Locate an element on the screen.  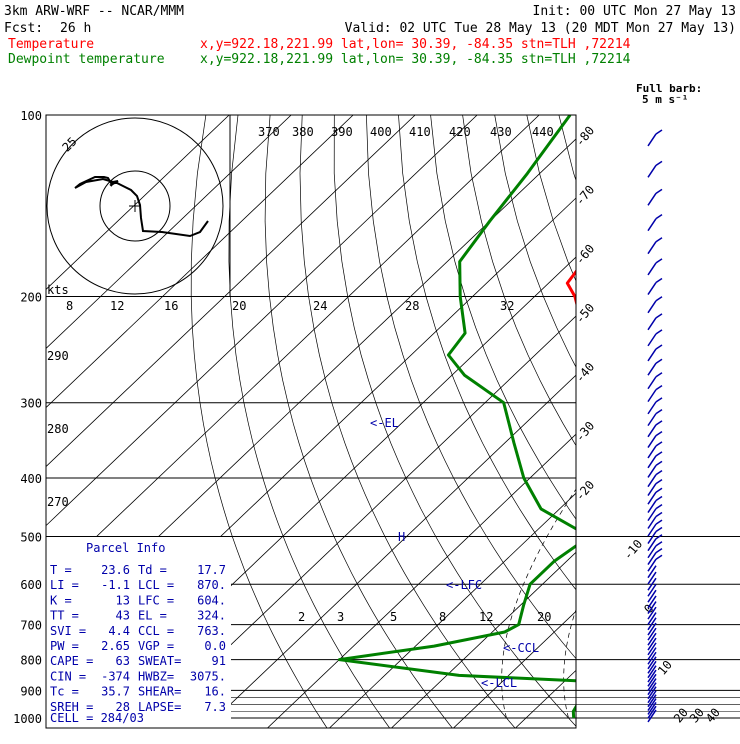
pressure-labels: 100 200 300 400 500 600 700 800 900 1000 is located at coordinates (27, 417).